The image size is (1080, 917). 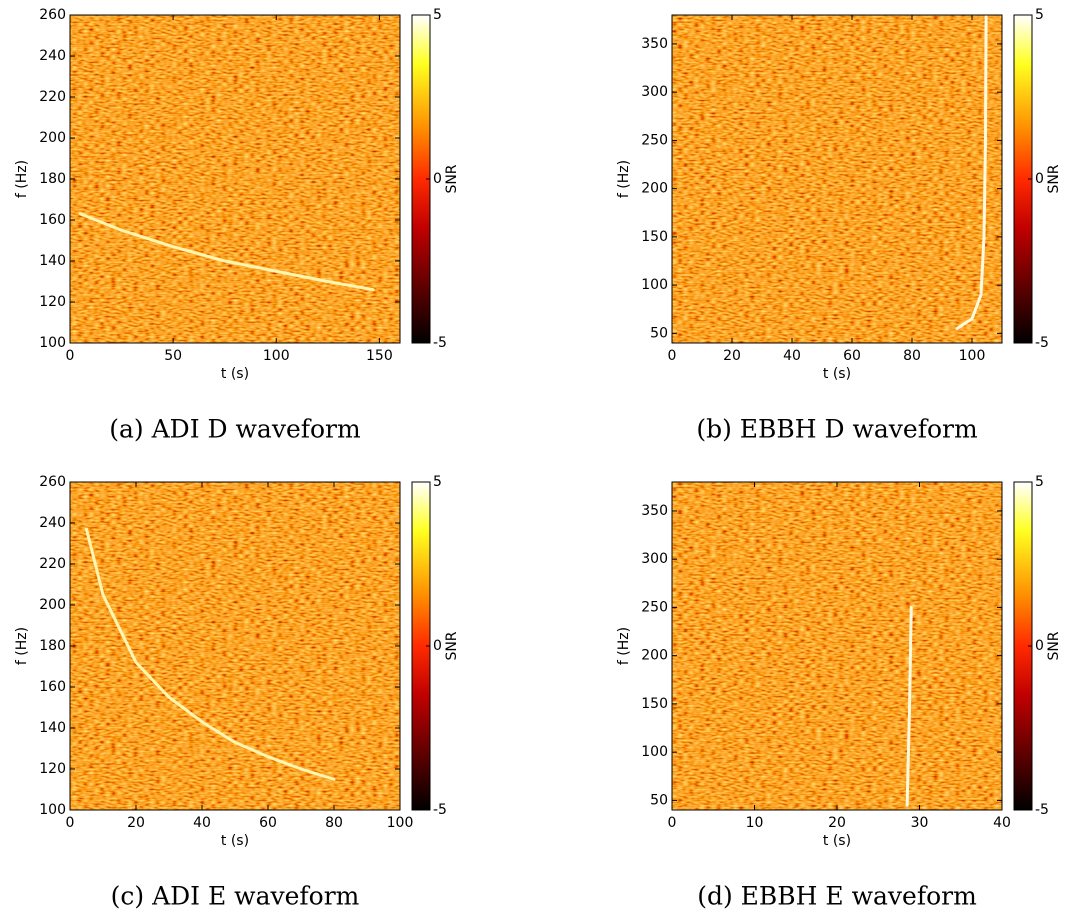 I want to click on caption: (a) ADI D waveform, so click(x=235, y=429).